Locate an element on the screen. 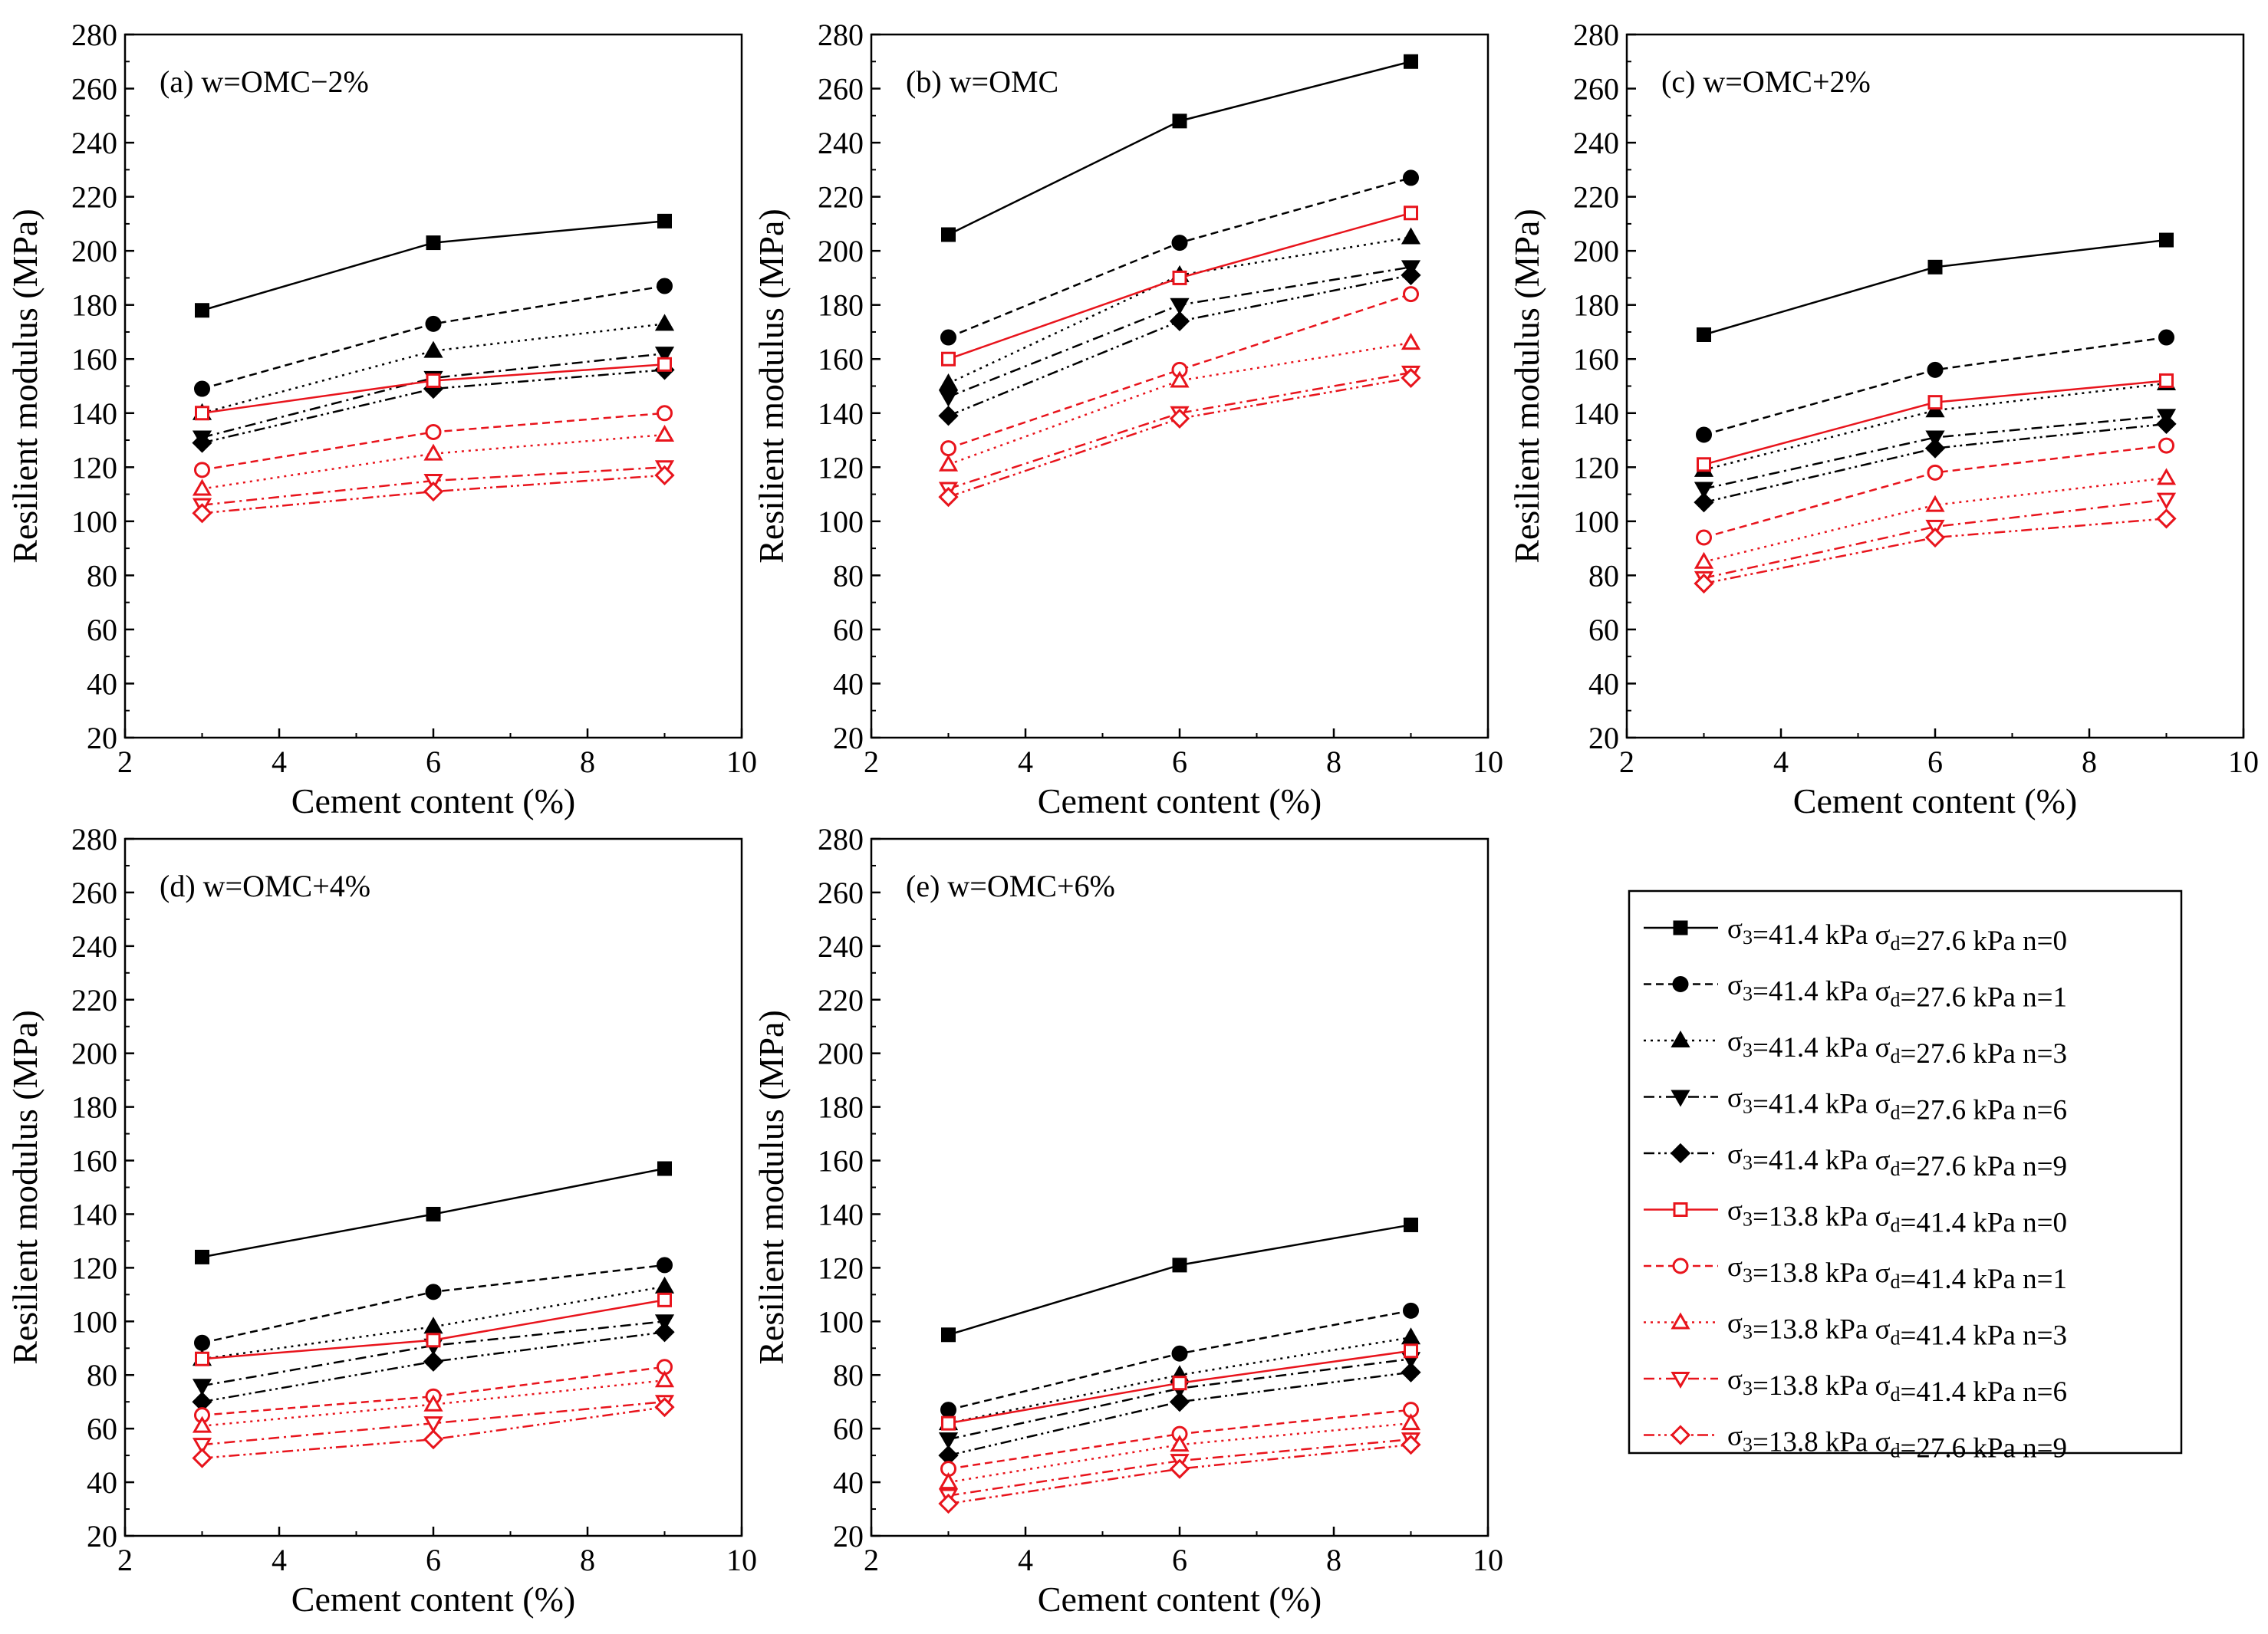 This screenshot has width=2268, height=1634. legend-label: σ3=41.4 kPa σd=27.6 kPa n=1 is located at coordinates (1897, 992).